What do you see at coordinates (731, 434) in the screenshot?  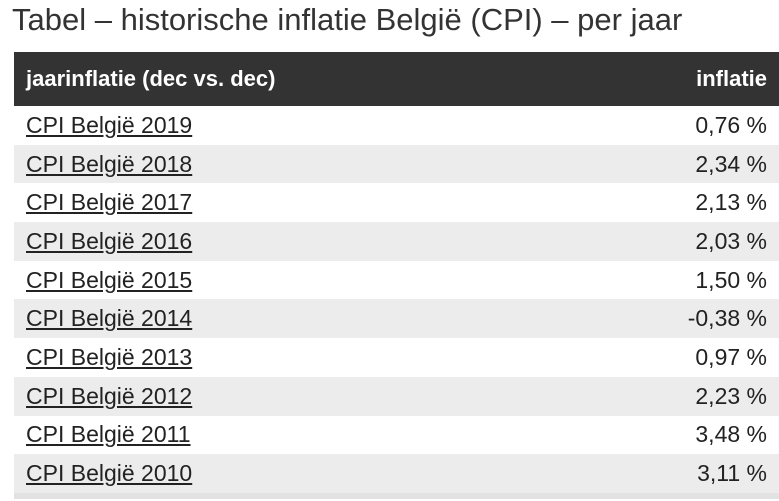 I see `table-cell: 3,48 %` at bounding box center [731, 434].